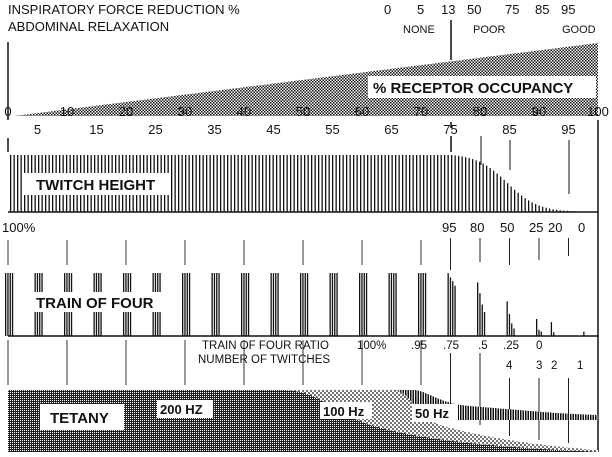 The image size is (612, 457). I want to click on scale-minor-label: 5, so click(37, 129).